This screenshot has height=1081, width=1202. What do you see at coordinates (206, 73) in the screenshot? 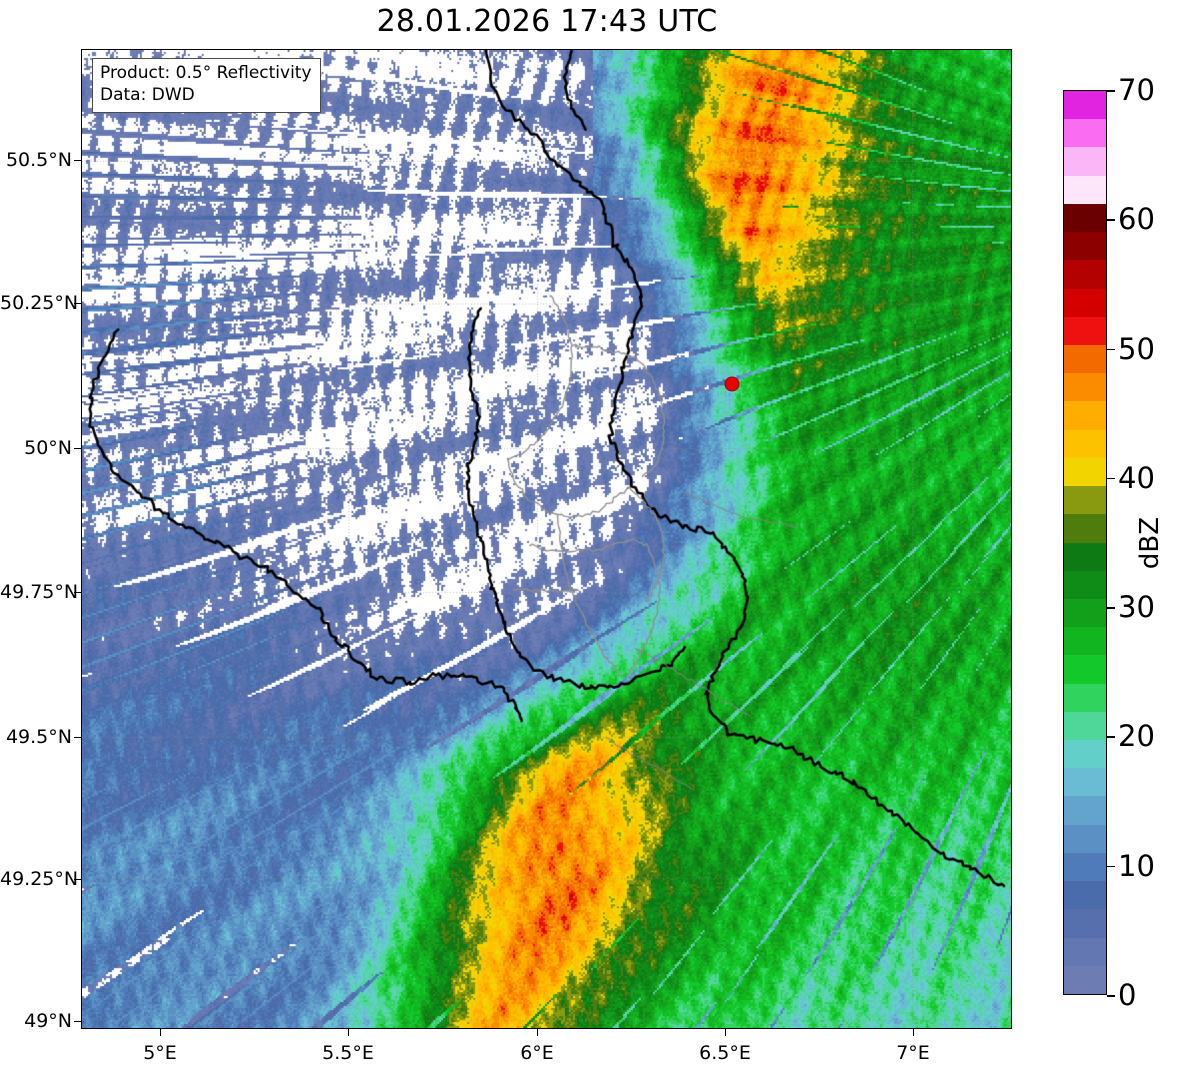
I see `product-line: Product: 0.5° Reflectivity` at bounding box center [206, 73].